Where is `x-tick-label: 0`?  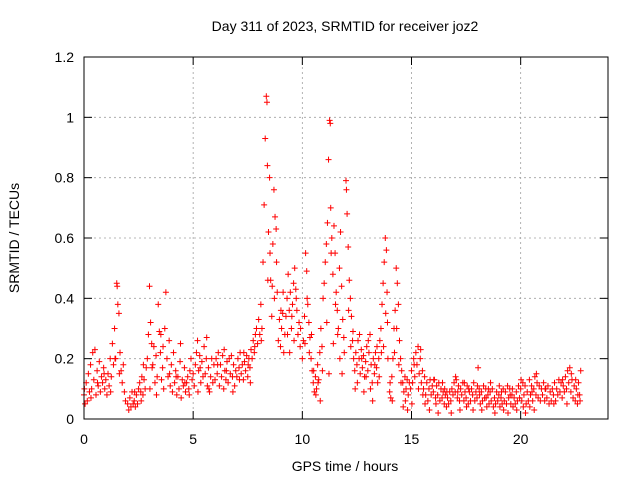 x-tick-label: 0 is located at coordinates (84, 439).